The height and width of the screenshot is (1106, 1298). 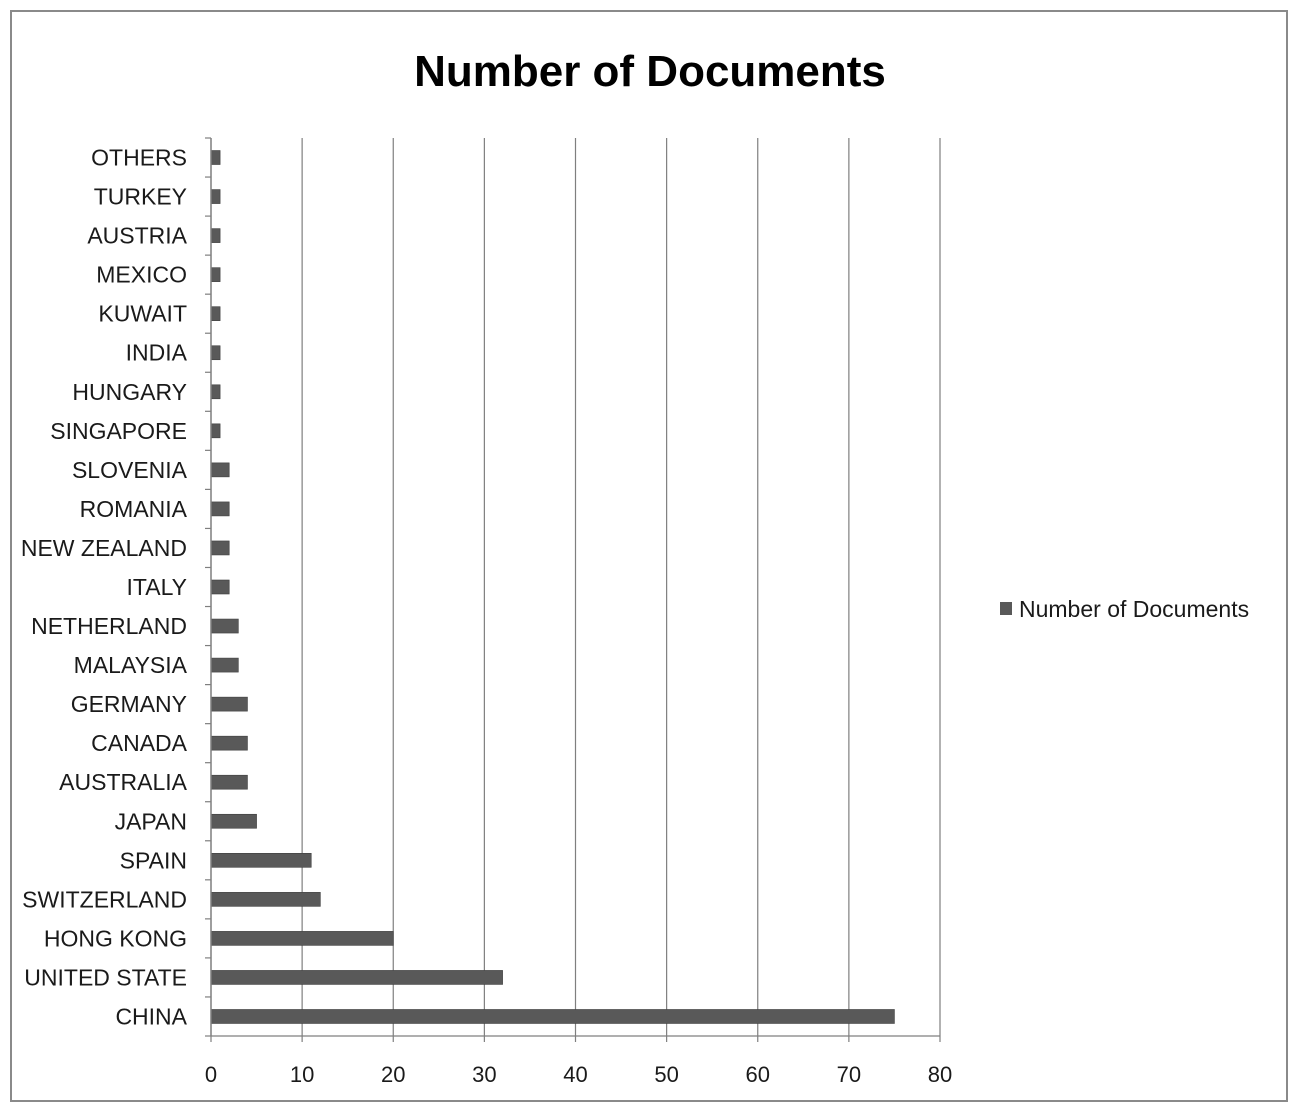 What do you see at coordinates (650, 71) in the screenshot?
I see `chart-title: Number of Documents` at bounding box center [650, 71].